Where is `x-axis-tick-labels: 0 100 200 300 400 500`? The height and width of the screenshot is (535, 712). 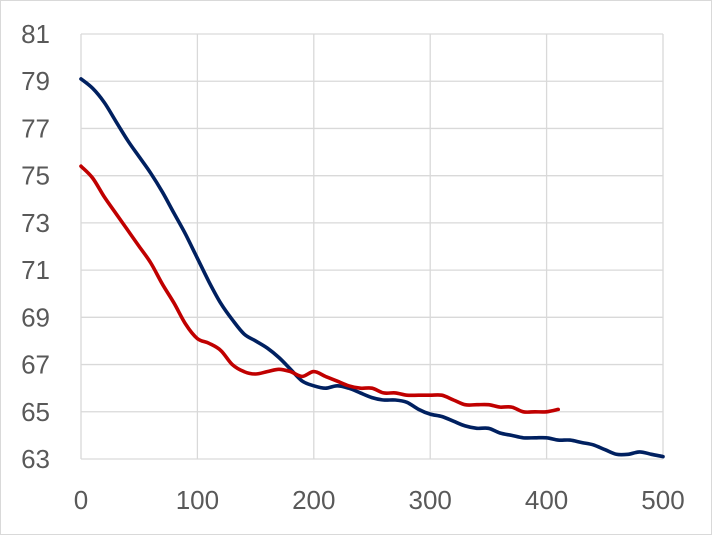 x-axis-tick-labels: 0 100 200 300 400 500 is located at coordinates (379, 500).